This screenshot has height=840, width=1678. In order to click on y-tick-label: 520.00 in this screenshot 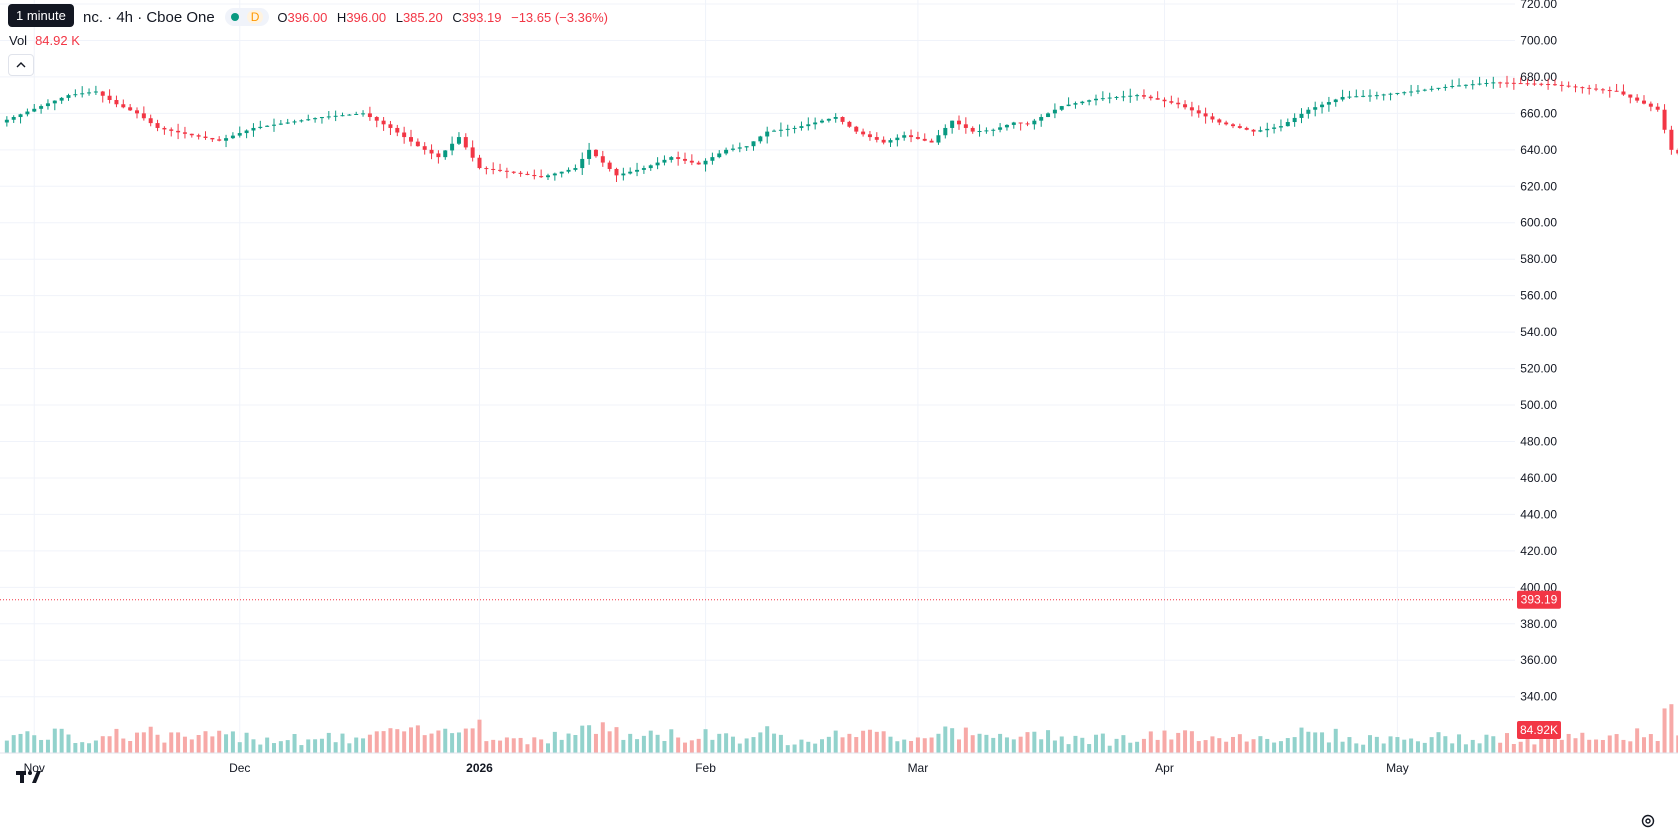, I will do `click(1538, 369)`.